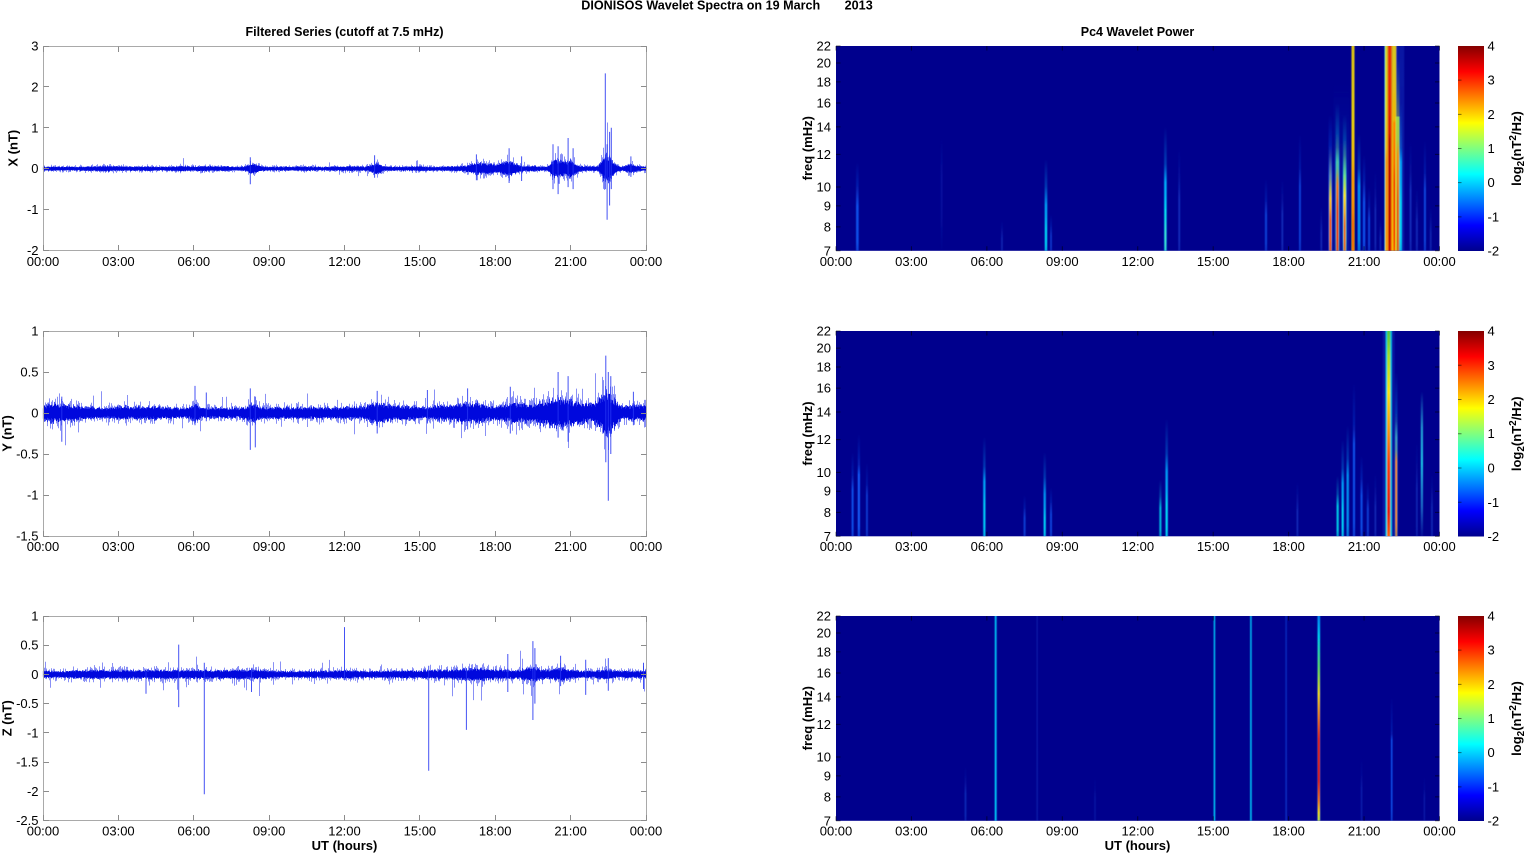 The height and width of the screenshot is (854, 1525). What do you see at coordinates (1138, 845) in the screenshot?
I see `svg-text: UT (hours)` at bounding box center [1138, 845].